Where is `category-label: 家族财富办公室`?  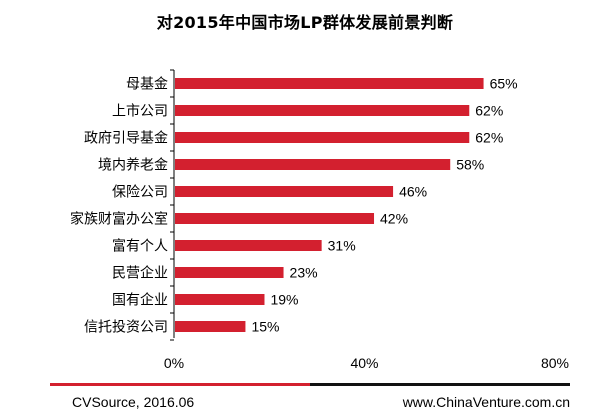
category-label: 家族财富办公室 is located at coordinates (119, 219).